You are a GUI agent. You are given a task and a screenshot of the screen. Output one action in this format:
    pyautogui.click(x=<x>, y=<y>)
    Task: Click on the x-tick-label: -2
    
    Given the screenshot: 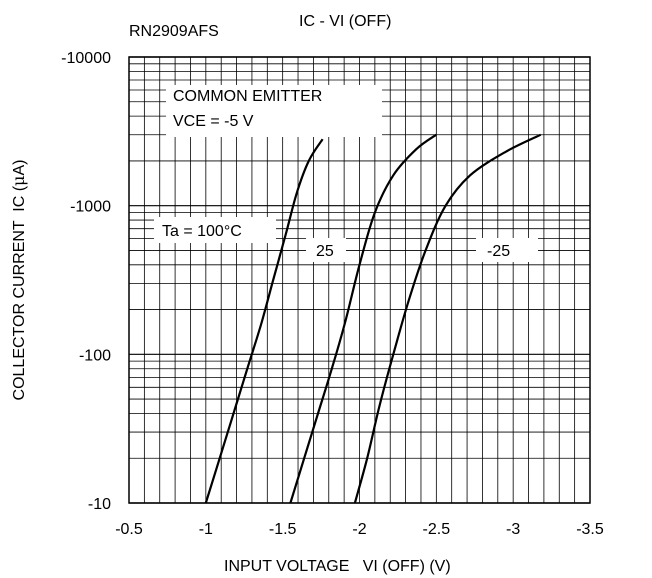 What is the action you would take?
    pyautogui.click(x=359, y=529)
    